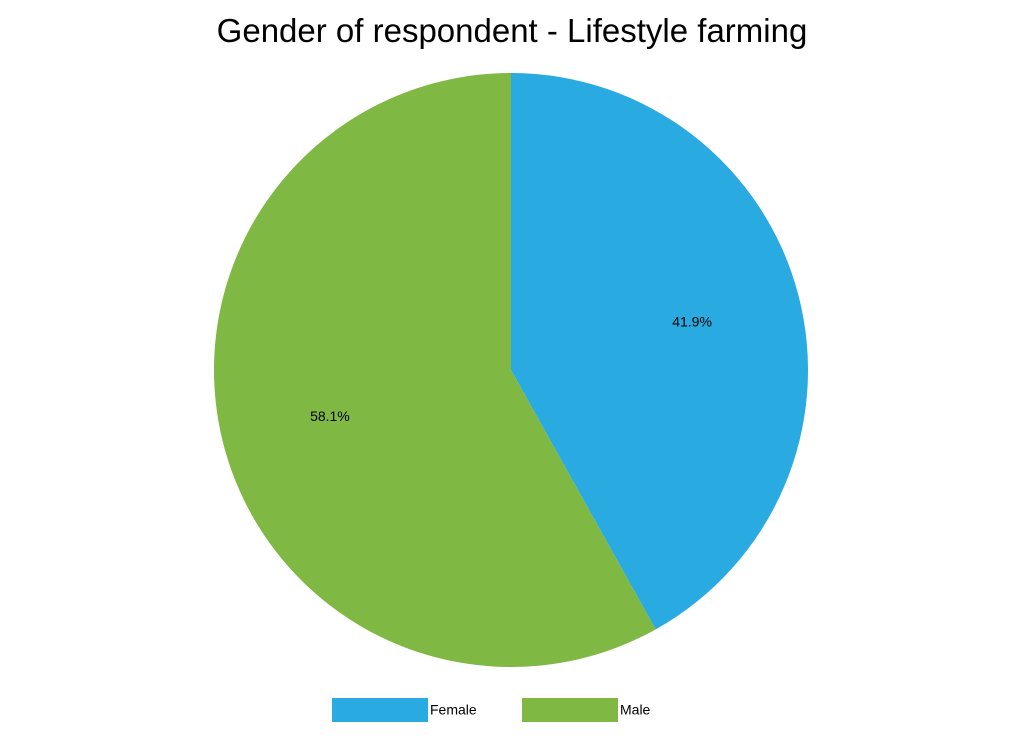 The height and width of the screenshot is (745, 1024). I want to click on legend-label-female: Female, so click(453, 710).